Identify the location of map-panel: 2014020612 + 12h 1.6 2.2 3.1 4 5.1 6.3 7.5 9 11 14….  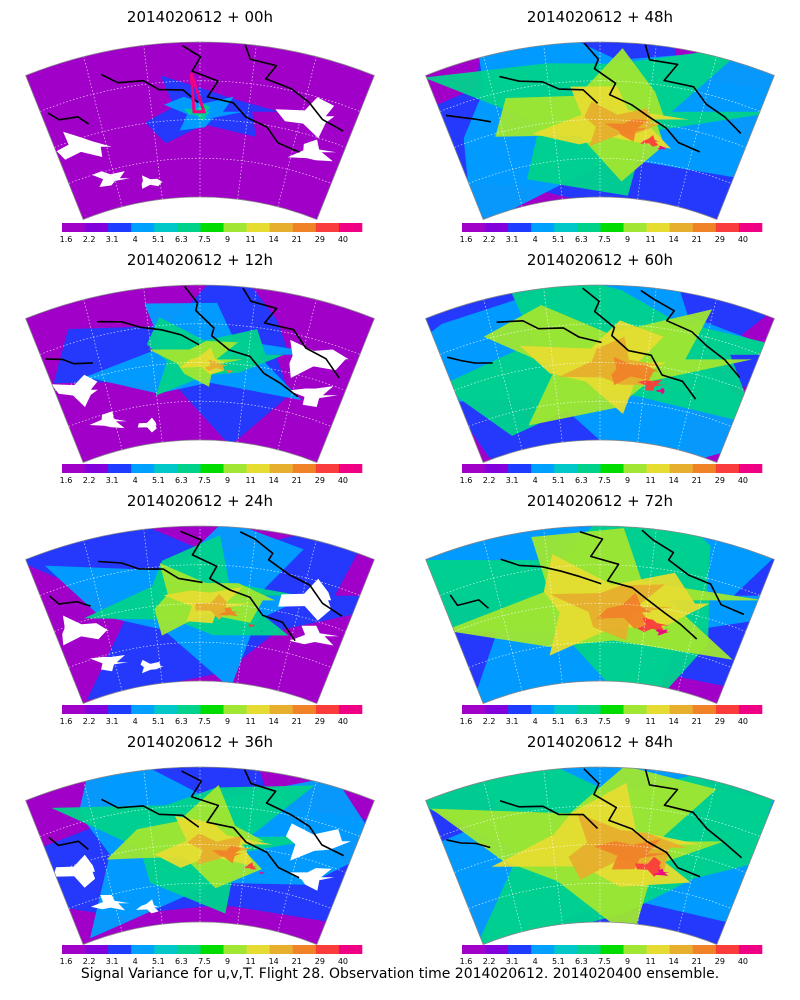
(200, 368).